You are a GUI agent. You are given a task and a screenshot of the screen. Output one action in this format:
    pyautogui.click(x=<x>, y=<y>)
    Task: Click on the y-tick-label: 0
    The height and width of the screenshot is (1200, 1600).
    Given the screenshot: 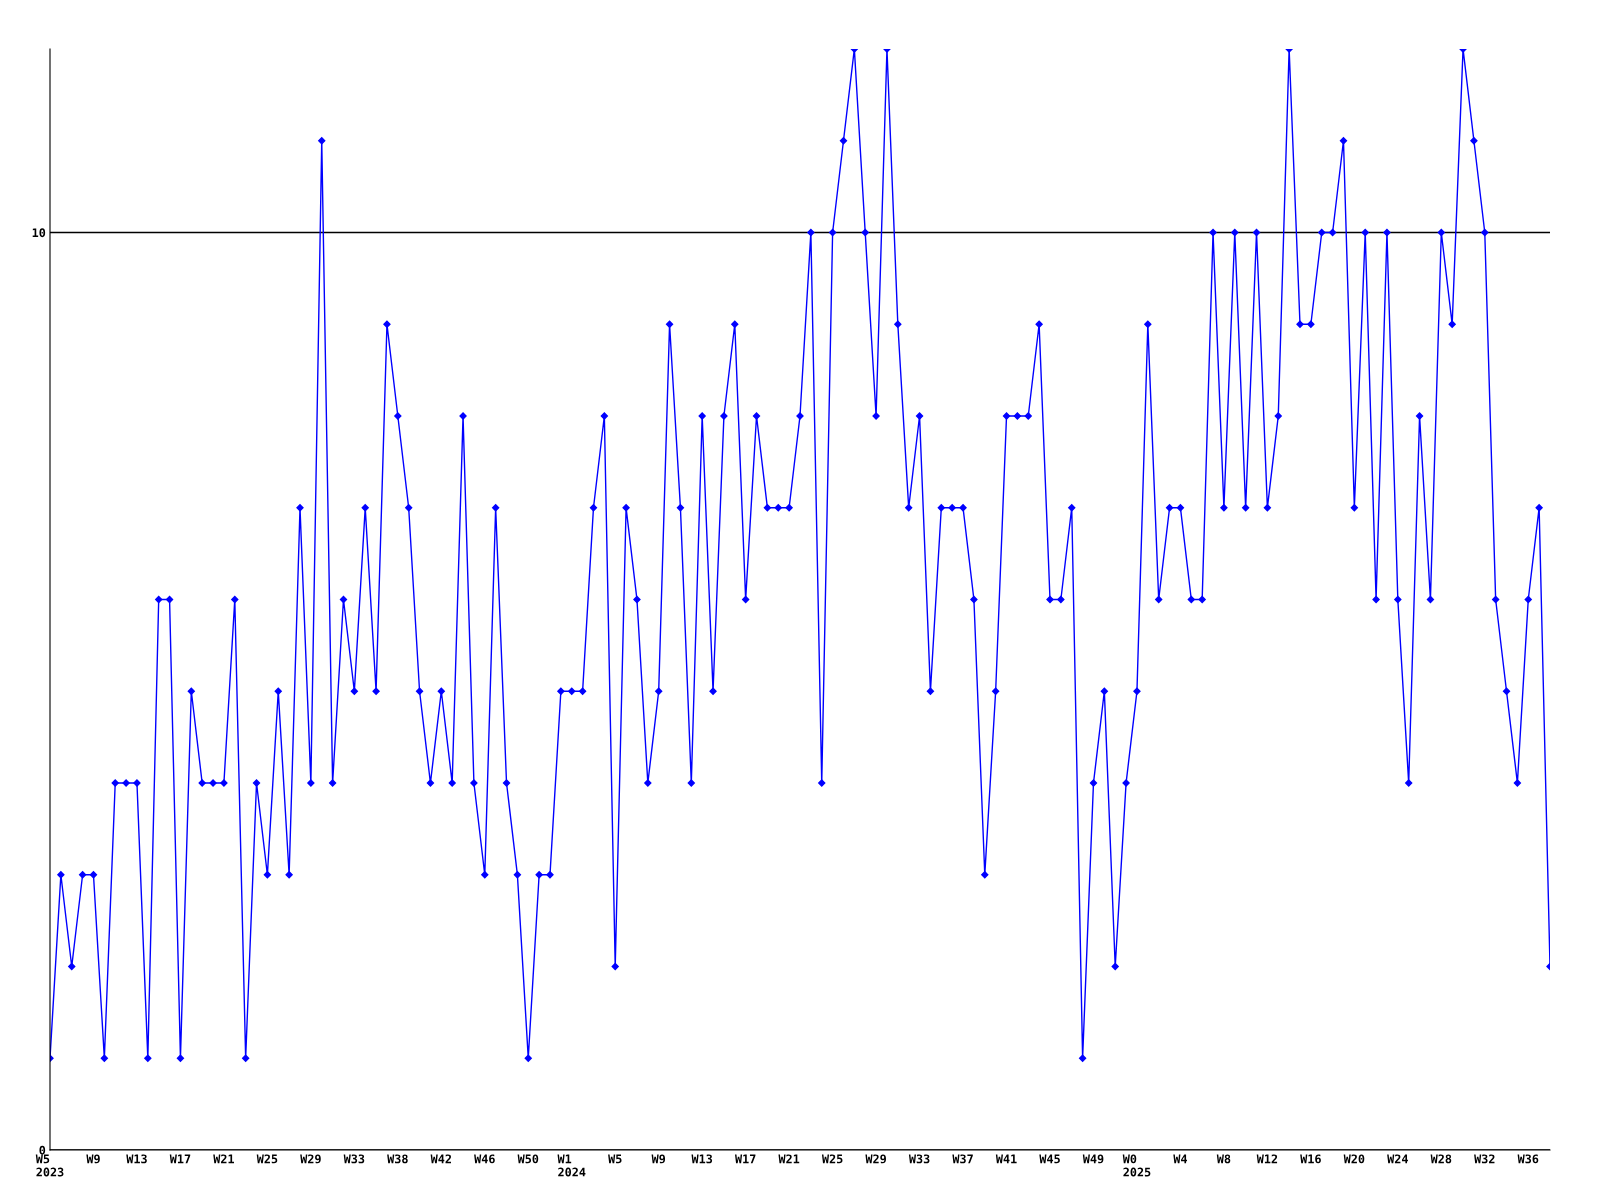 What is the action you would take?
    pyautogui.click(x=42, y=1150)
    